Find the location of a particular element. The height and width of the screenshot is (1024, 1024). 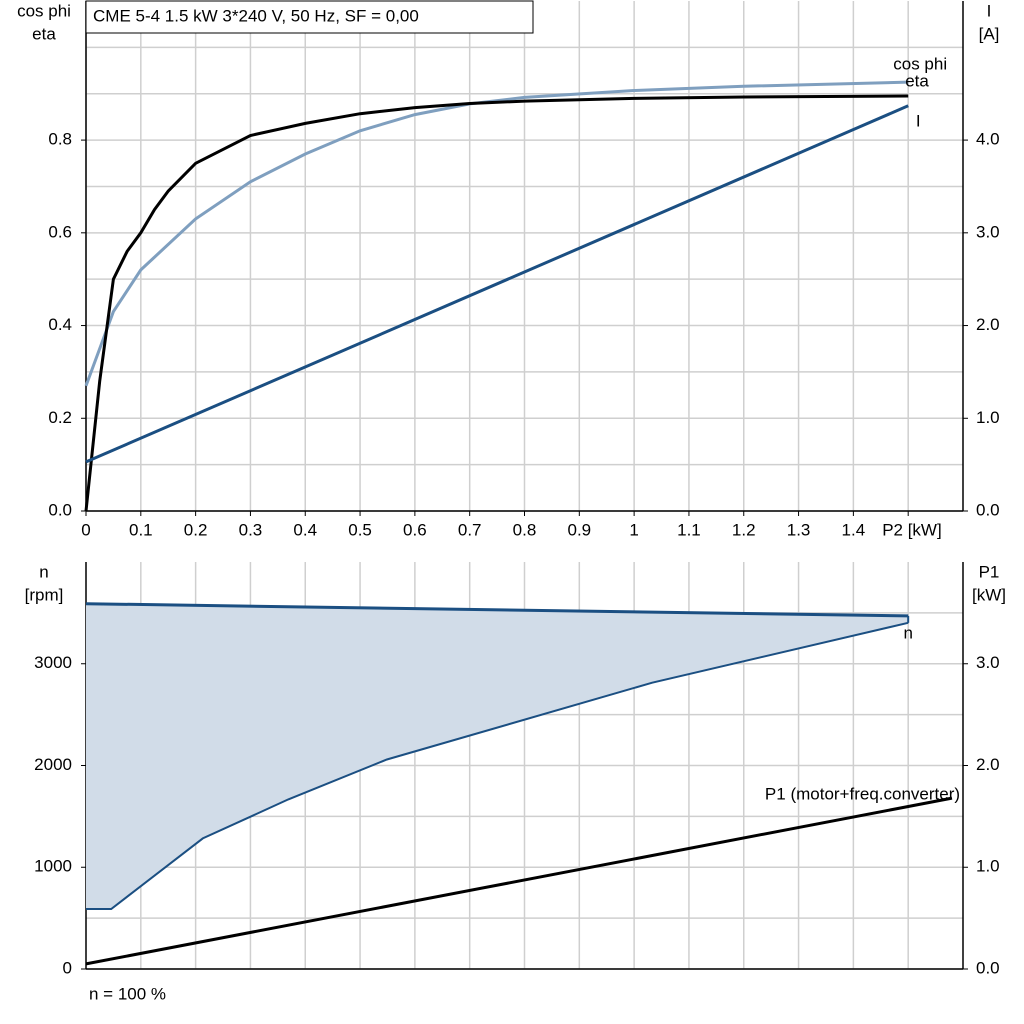

y-tick-label: 2000 is located at coordinates (53, 764).